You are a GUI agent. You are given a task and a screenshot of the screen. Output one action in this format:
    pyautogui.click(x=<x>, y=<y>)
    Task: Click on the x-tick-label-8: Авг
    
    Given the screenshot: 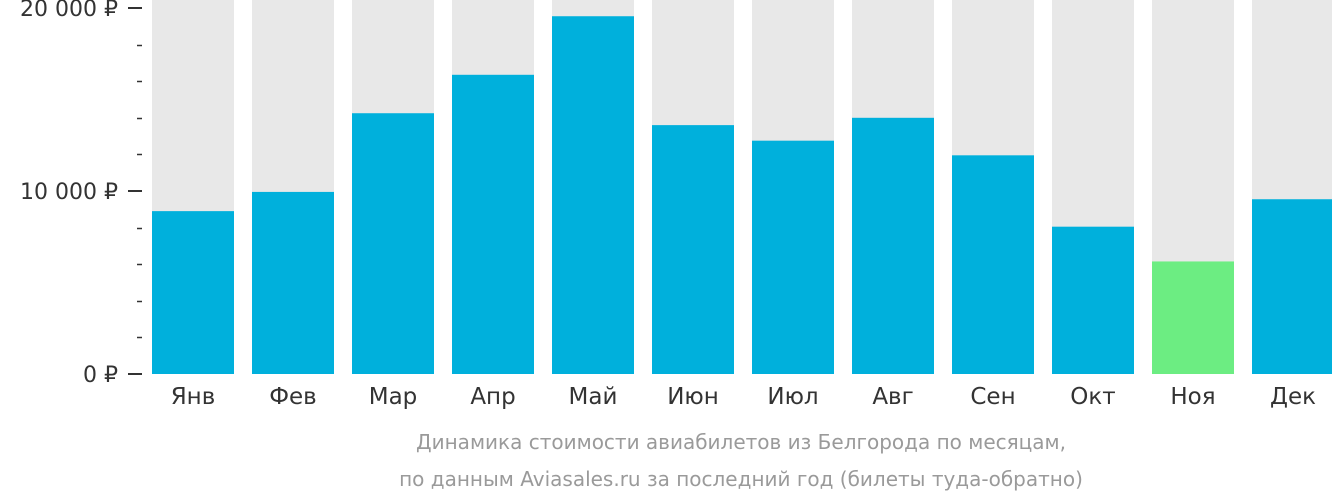 What is the action you would take?
    pyautogui.click(x=892, y=397)
    